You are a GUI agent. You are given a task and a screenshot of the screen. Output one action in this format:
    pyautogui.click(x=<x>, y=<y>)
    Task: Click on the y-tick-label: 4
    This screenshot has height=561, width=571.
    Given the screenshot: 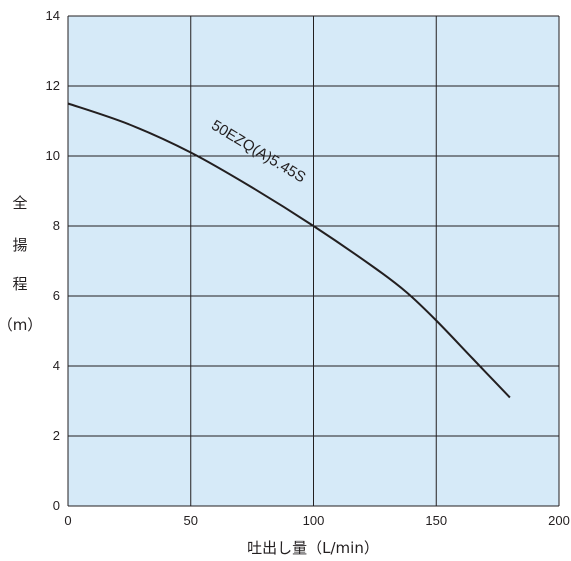 What is the action you would take?
    pyautogui.click(x=56, y=365)
    